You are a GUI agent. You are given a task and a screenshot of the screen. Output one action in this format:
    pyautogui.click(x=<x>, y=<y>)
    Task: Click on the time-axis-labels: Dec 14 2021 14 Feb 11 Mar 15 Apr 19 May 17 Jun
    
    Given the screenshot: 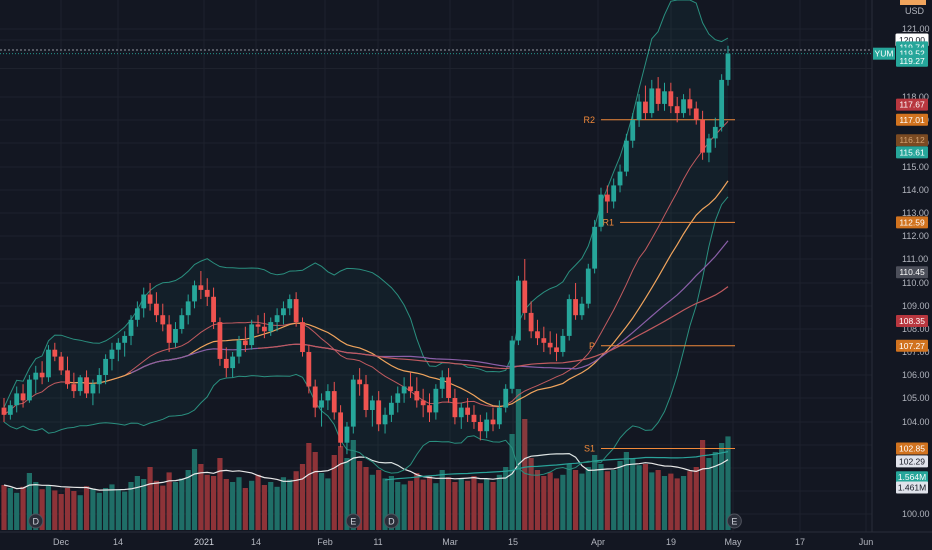 What is the action you would take?
    pyautogui.click(x=463, y=542)
    